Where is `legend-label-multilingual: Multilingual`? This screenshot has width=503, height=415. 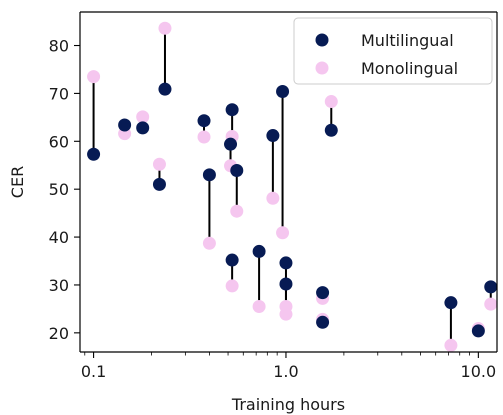
legend-label-multilingual: Multilingual is located at coordinates (407, 40).